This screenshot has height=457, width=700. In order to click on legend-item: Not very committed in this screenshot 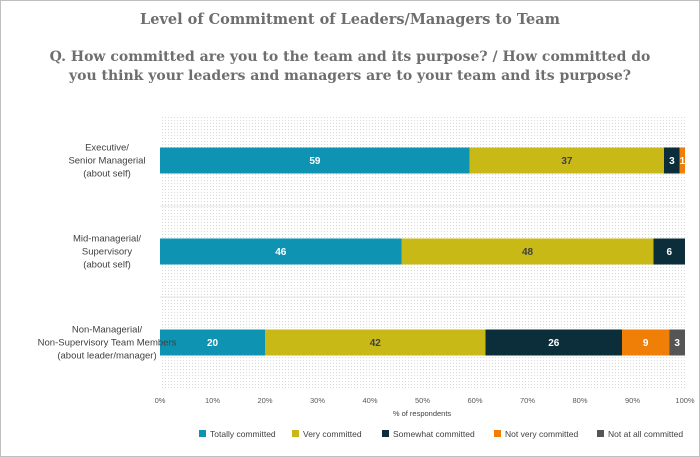, I will do `click(536, 434)`.